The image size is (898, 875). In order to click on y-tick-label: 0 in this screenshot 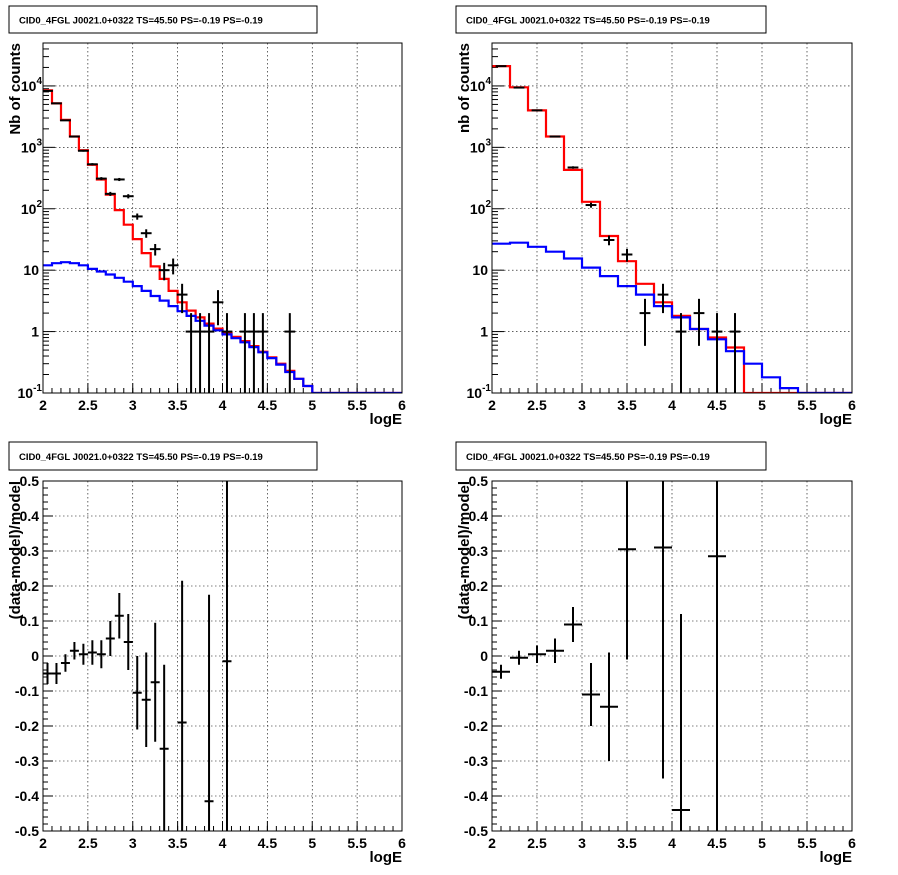, I will do `click(35, 656)`.